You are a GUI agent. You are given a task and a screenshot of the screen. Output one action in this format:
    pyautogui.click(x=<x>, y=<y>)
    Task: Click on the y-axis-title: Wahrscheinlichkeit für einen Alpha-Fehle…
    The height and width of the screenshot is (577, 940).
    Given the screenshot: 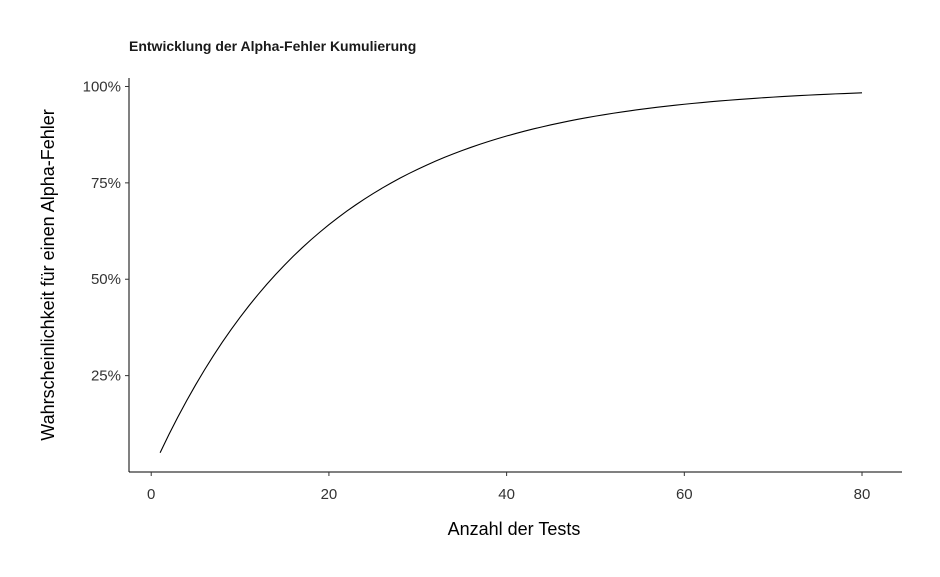 What is the action you would take?
    pyautogui.click(x=48, y=275)
    